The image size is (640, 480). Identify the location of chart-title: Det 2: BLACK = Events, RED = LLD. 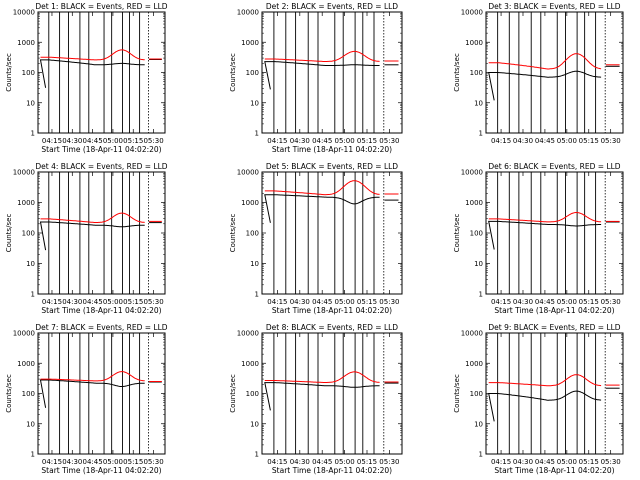
(332, 6).